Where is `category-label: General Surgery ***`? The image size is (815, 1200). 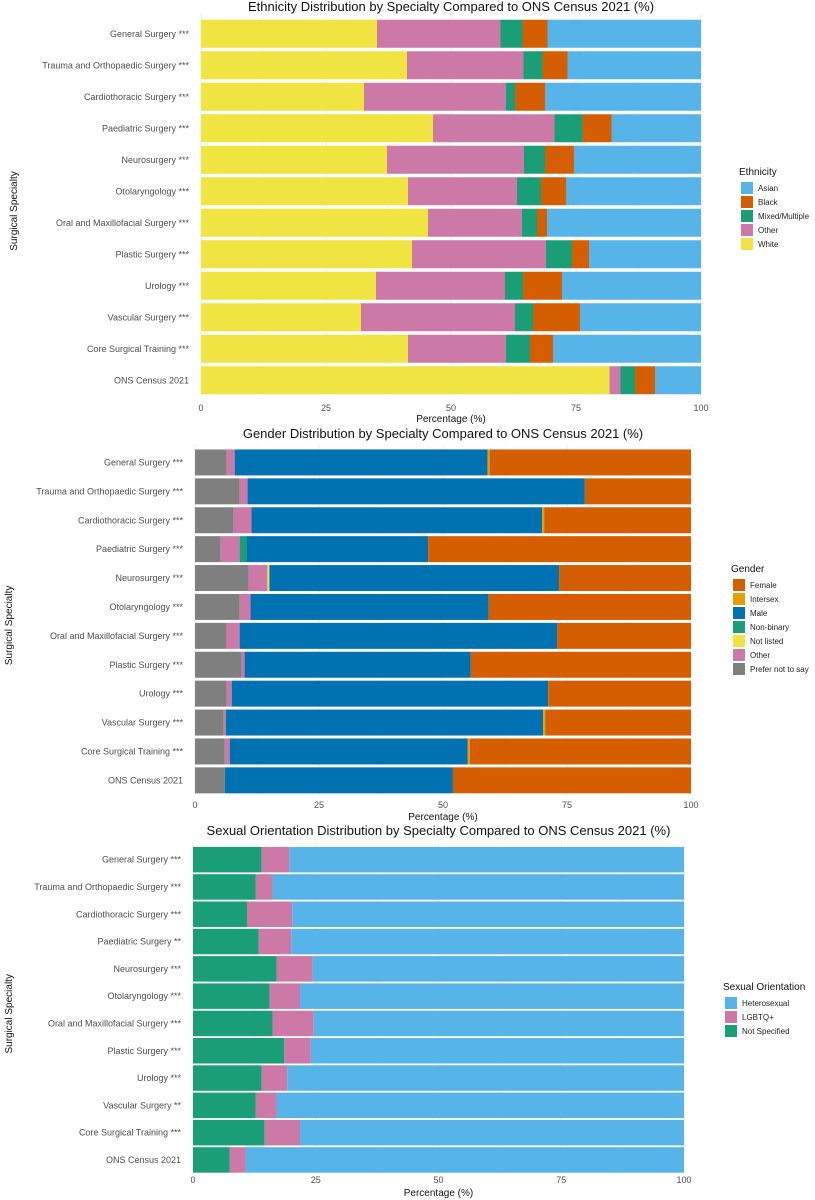
category-label: General Surgery *** is located at coordinates (142, 860).